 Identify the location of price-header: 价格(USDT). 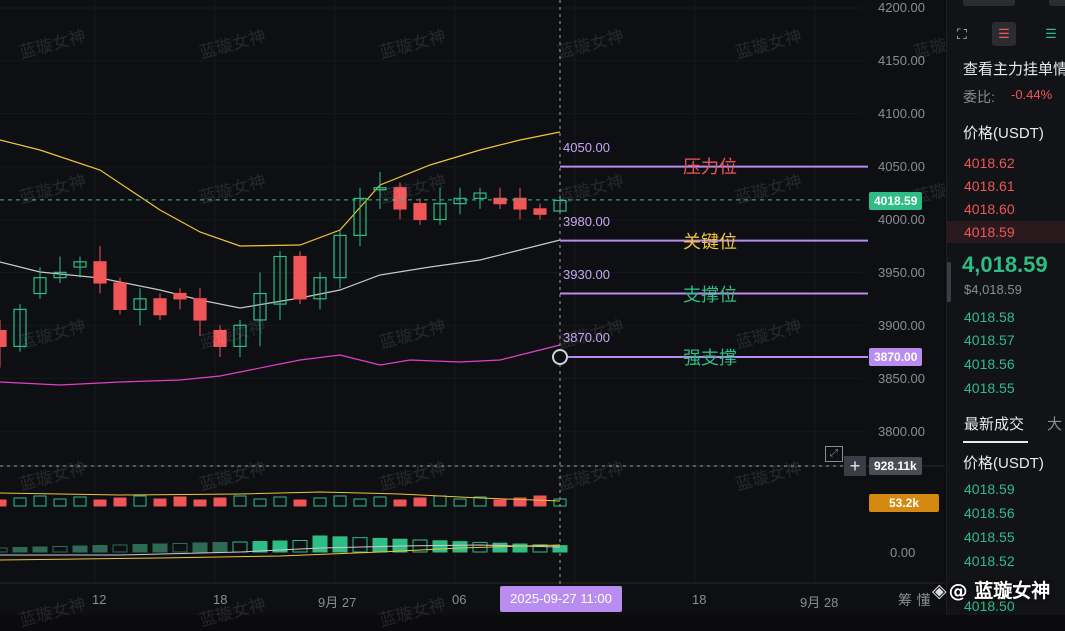
(1003, 133).